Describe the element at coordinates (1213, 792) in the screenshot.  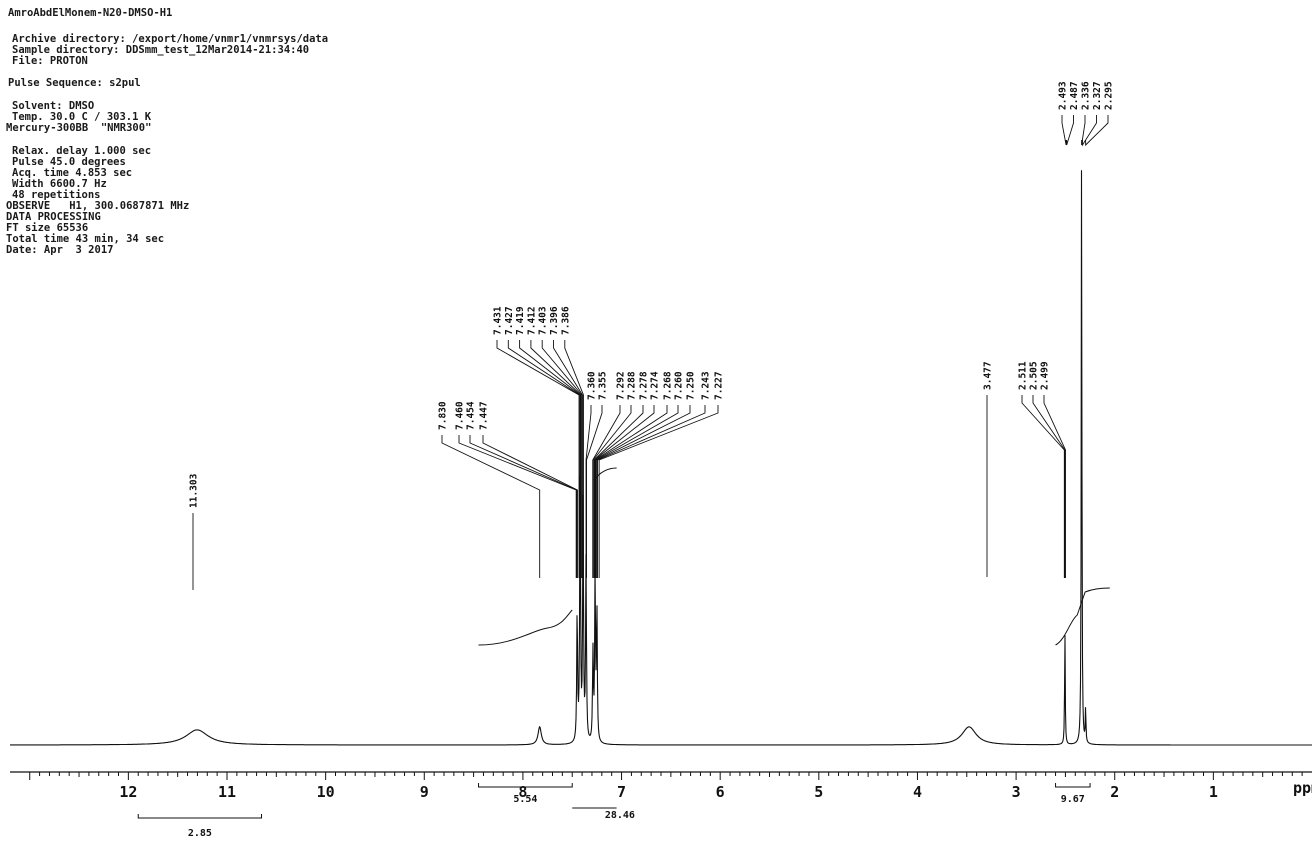
I see `x-tick-label: 1` at that location.